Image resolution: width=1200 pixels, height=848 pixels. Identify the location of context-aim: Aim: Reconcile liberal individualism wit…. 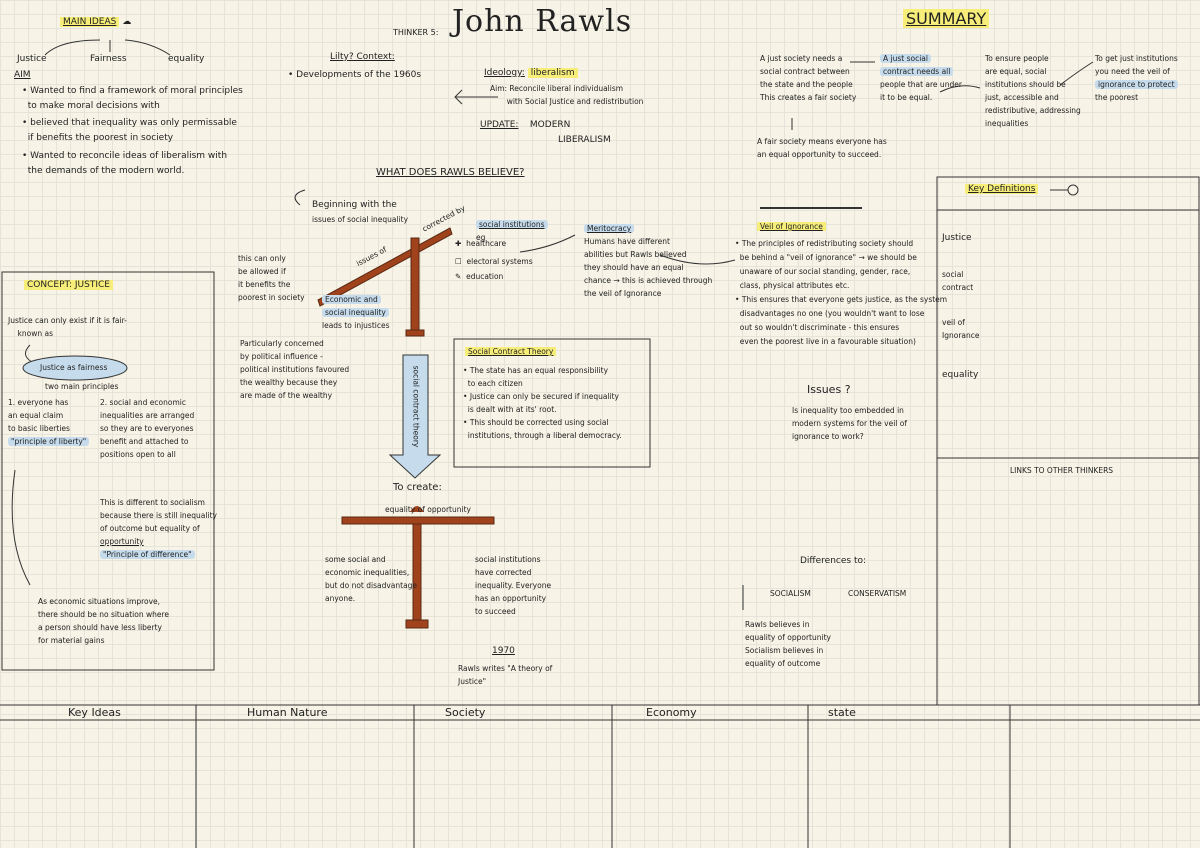
(567, 95).